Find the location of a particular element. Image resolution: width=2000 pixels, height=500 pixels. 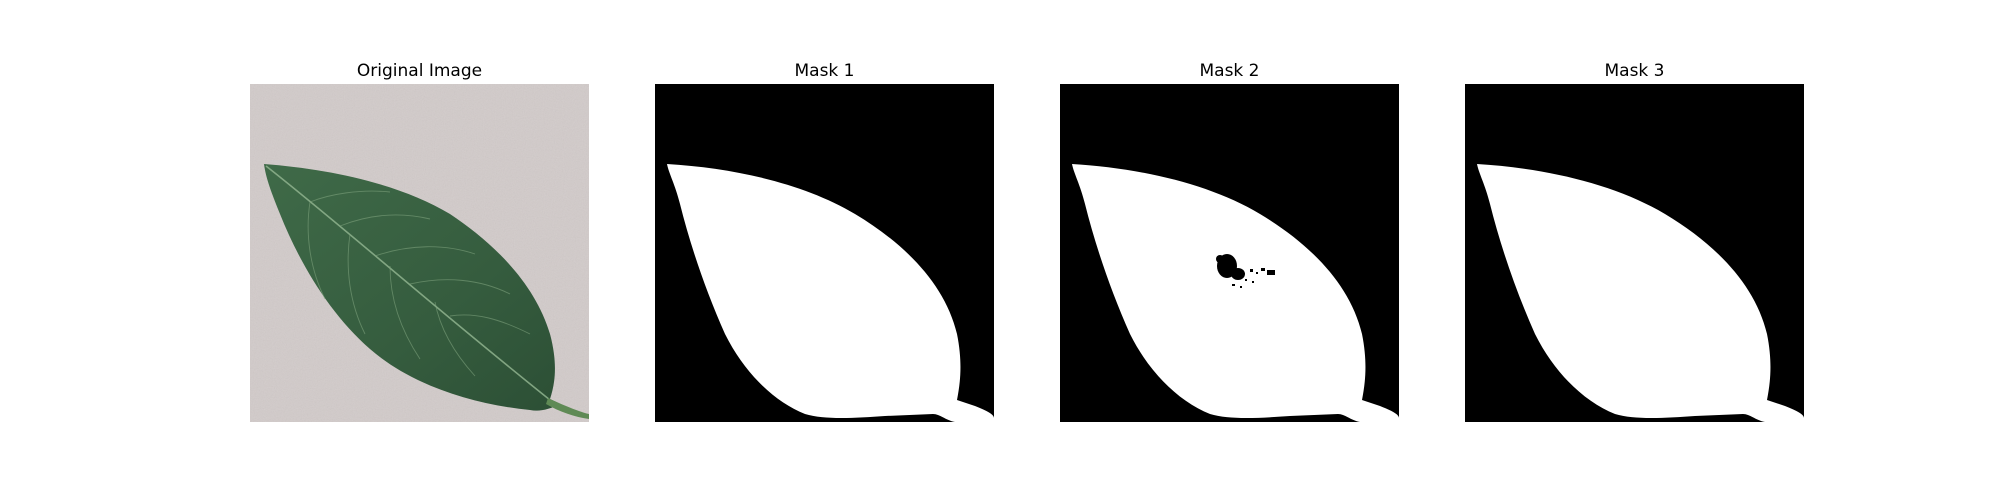

mask-3-image is located at coordinates (1634, 253).